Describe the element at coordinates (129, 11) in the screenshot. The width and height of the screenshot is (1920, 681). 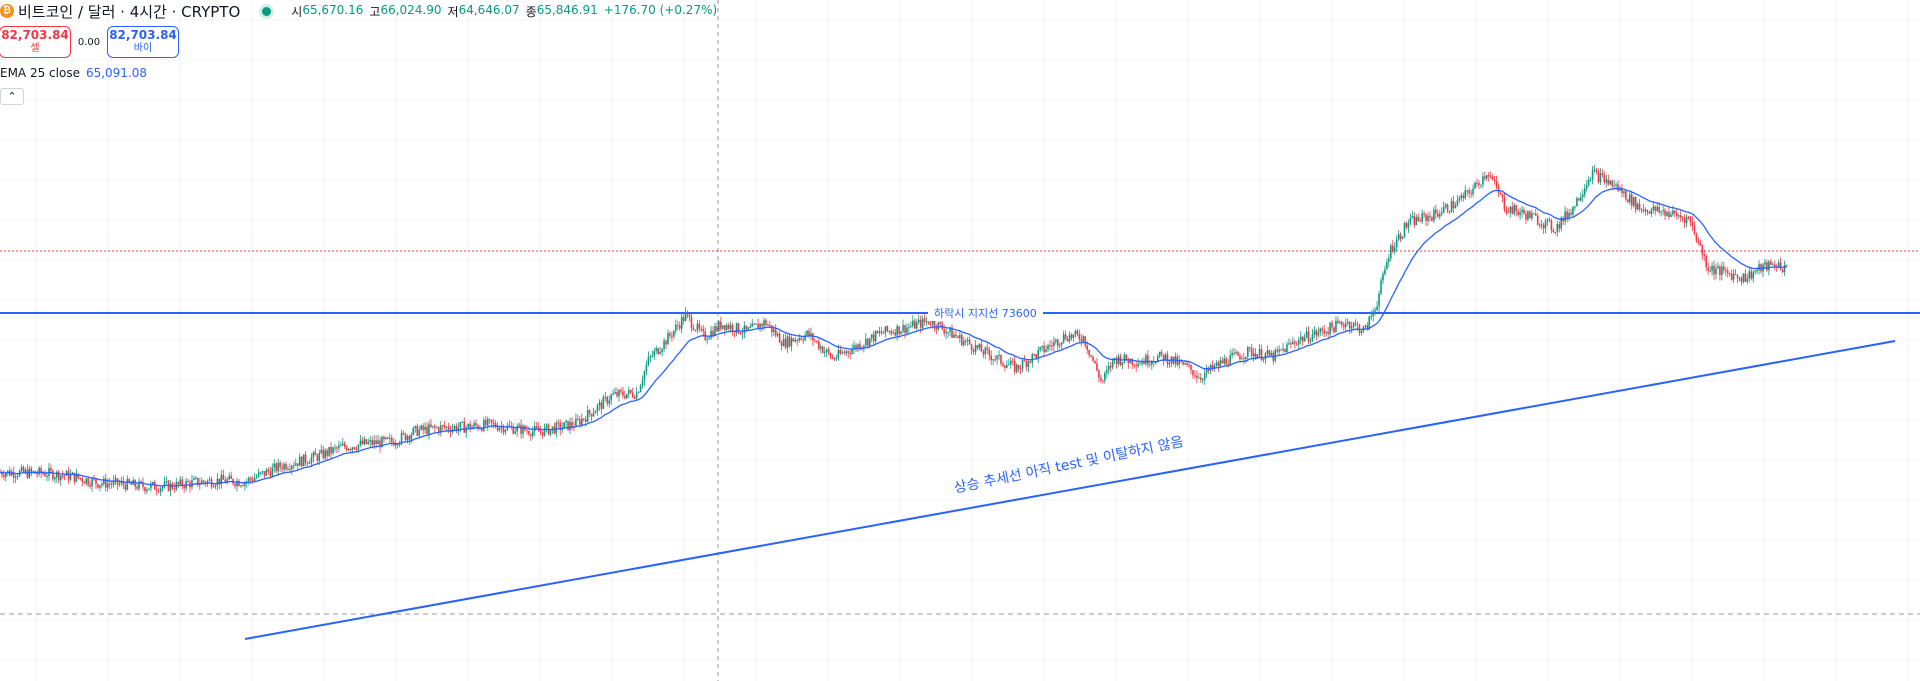
I see `symbol-title: 비트코인 / 달러 · 4시간 · CRYPTO` at that location.